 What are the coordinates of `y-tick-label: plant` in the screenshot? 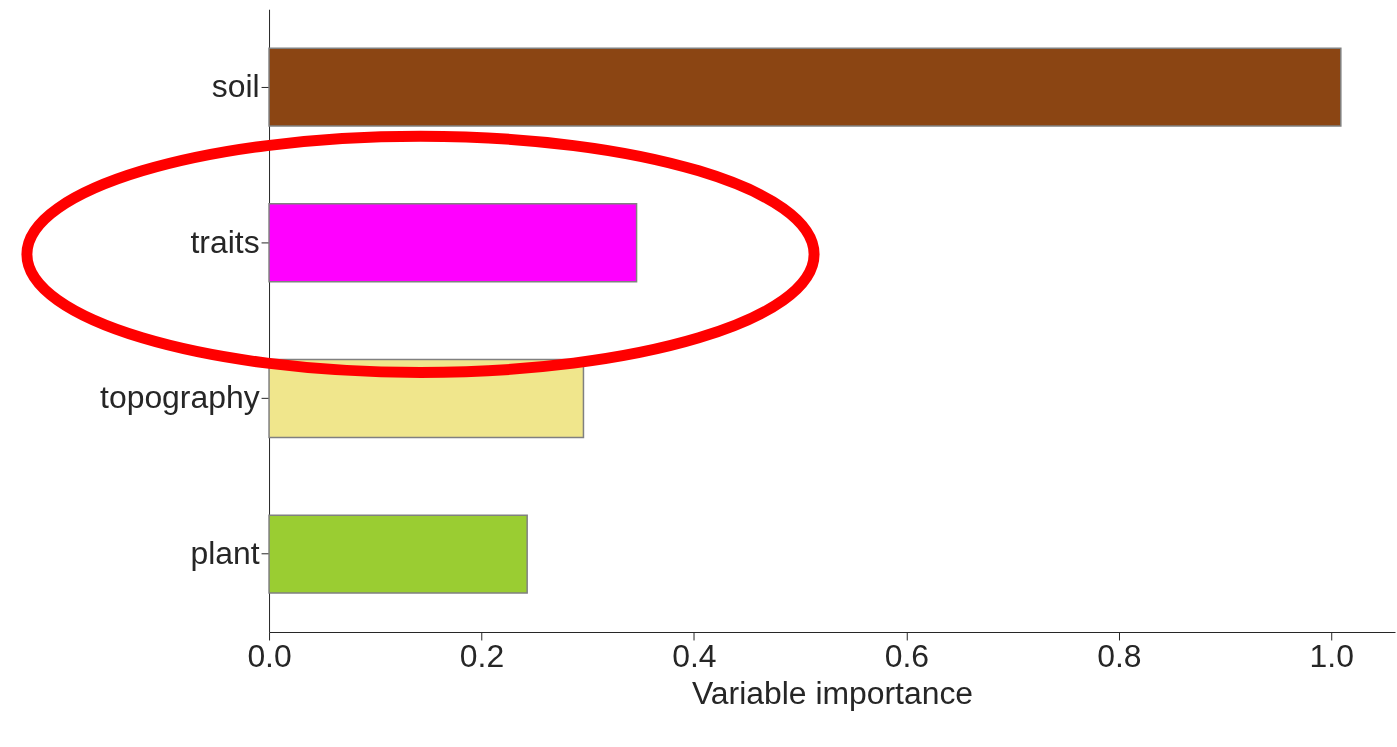 It's located at (225, 553).